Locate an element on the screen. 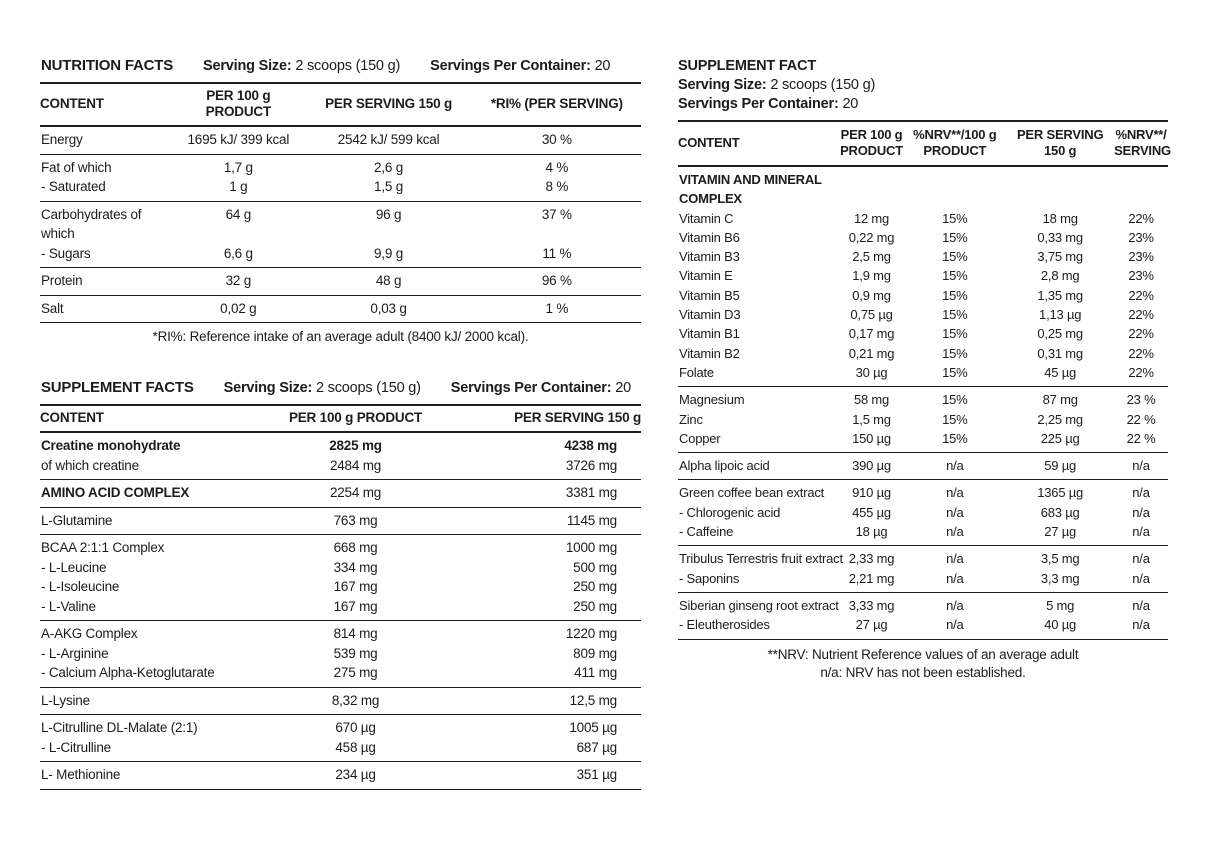 The width and height of the screenshot is (1214, 841). table-row: AMINO ACID COMPLEX 2254 mg 3381 mg is located at coordinates (340, 494).